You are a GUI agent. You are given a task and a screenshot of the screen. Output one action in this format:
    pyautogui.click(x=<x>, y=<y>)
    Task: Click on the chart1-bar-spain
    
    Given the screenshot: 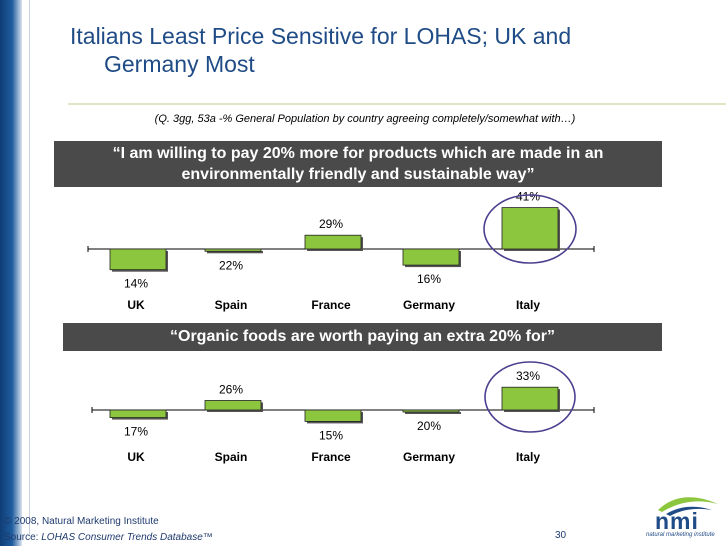 What is the action you would take?
    pyautogui.click(x=233, y=250)
    